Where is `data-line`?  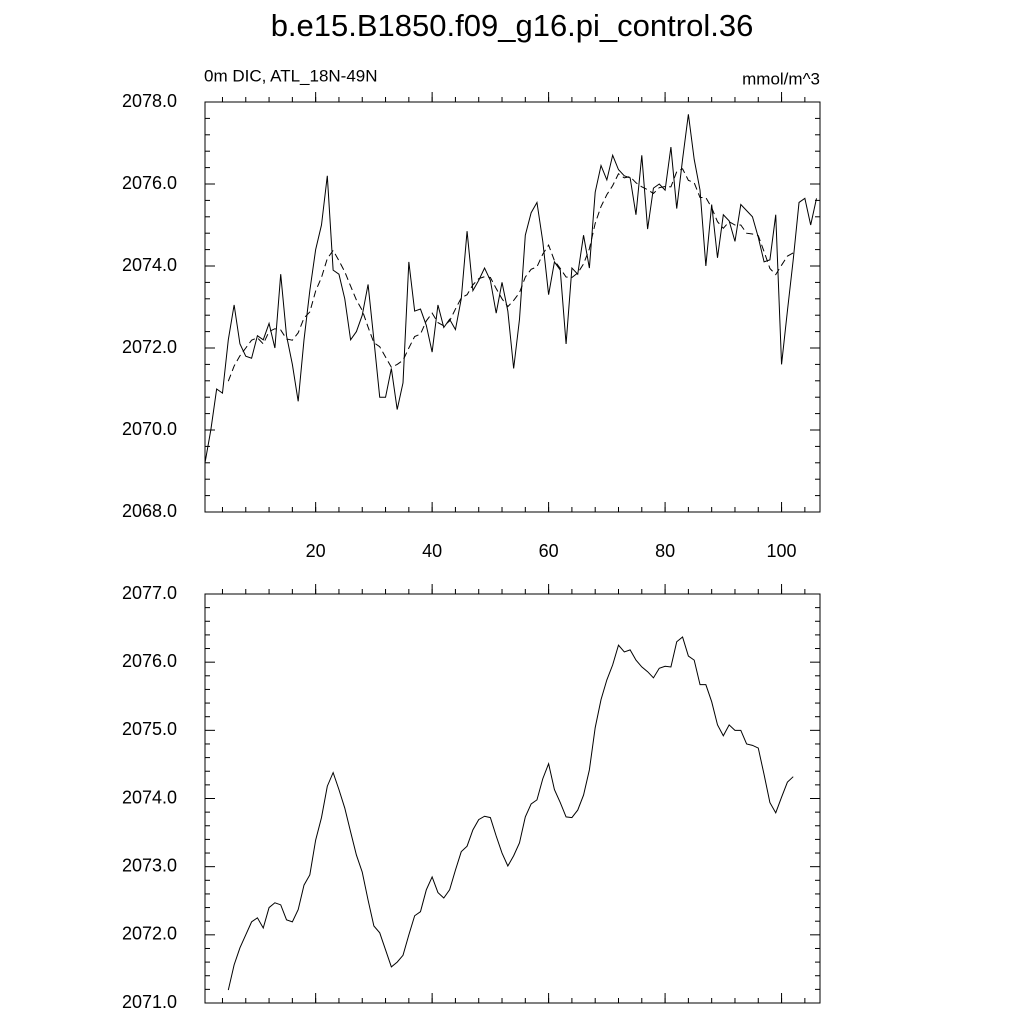 data-line is located at coordinates (510, 275).